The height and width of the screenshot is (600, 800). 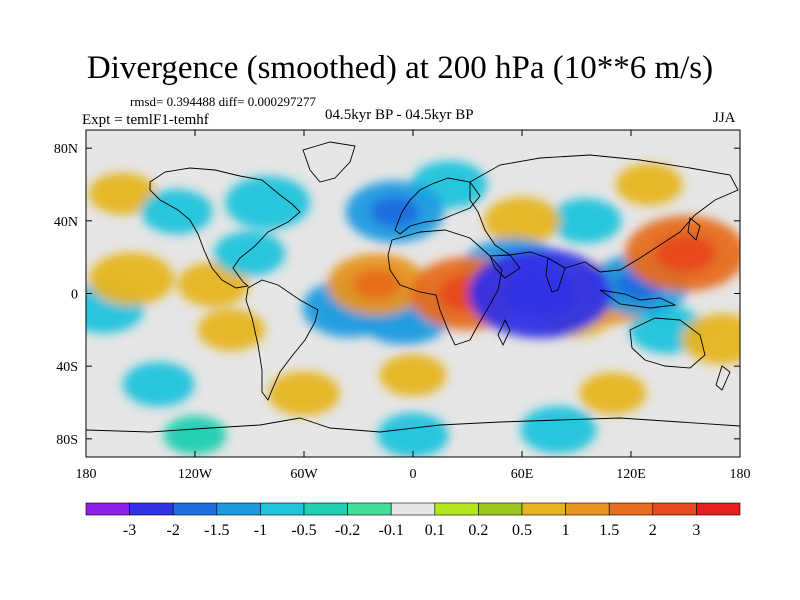 I want to click on coast-antarctica, so click(x=413, y=425).